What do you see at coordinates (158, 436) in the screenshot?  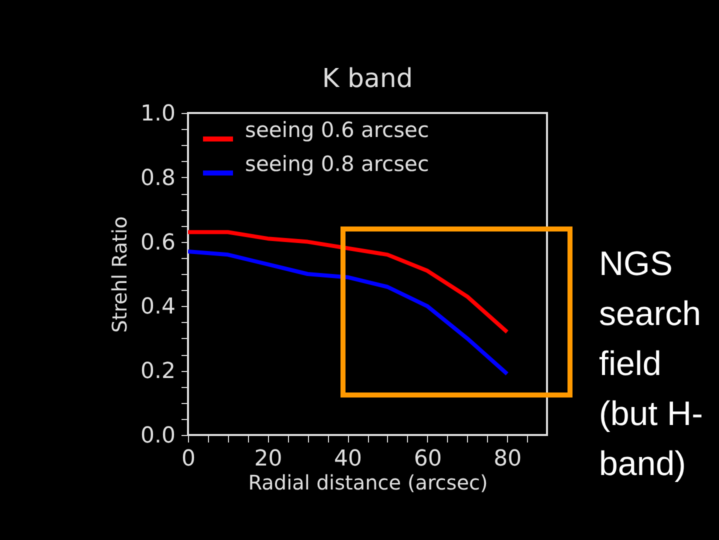 I see `y-tick-label: 0.0` at bounding box center [158, 436].